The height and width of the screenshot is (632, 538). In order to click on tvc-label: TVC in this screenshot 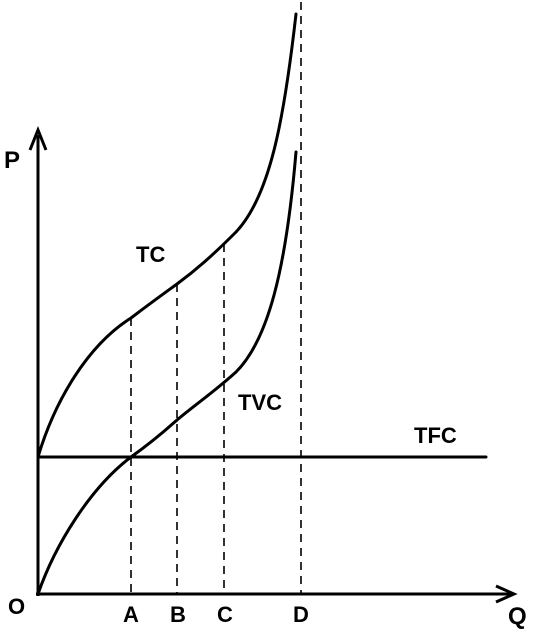, I will do `click(260, 402)`.